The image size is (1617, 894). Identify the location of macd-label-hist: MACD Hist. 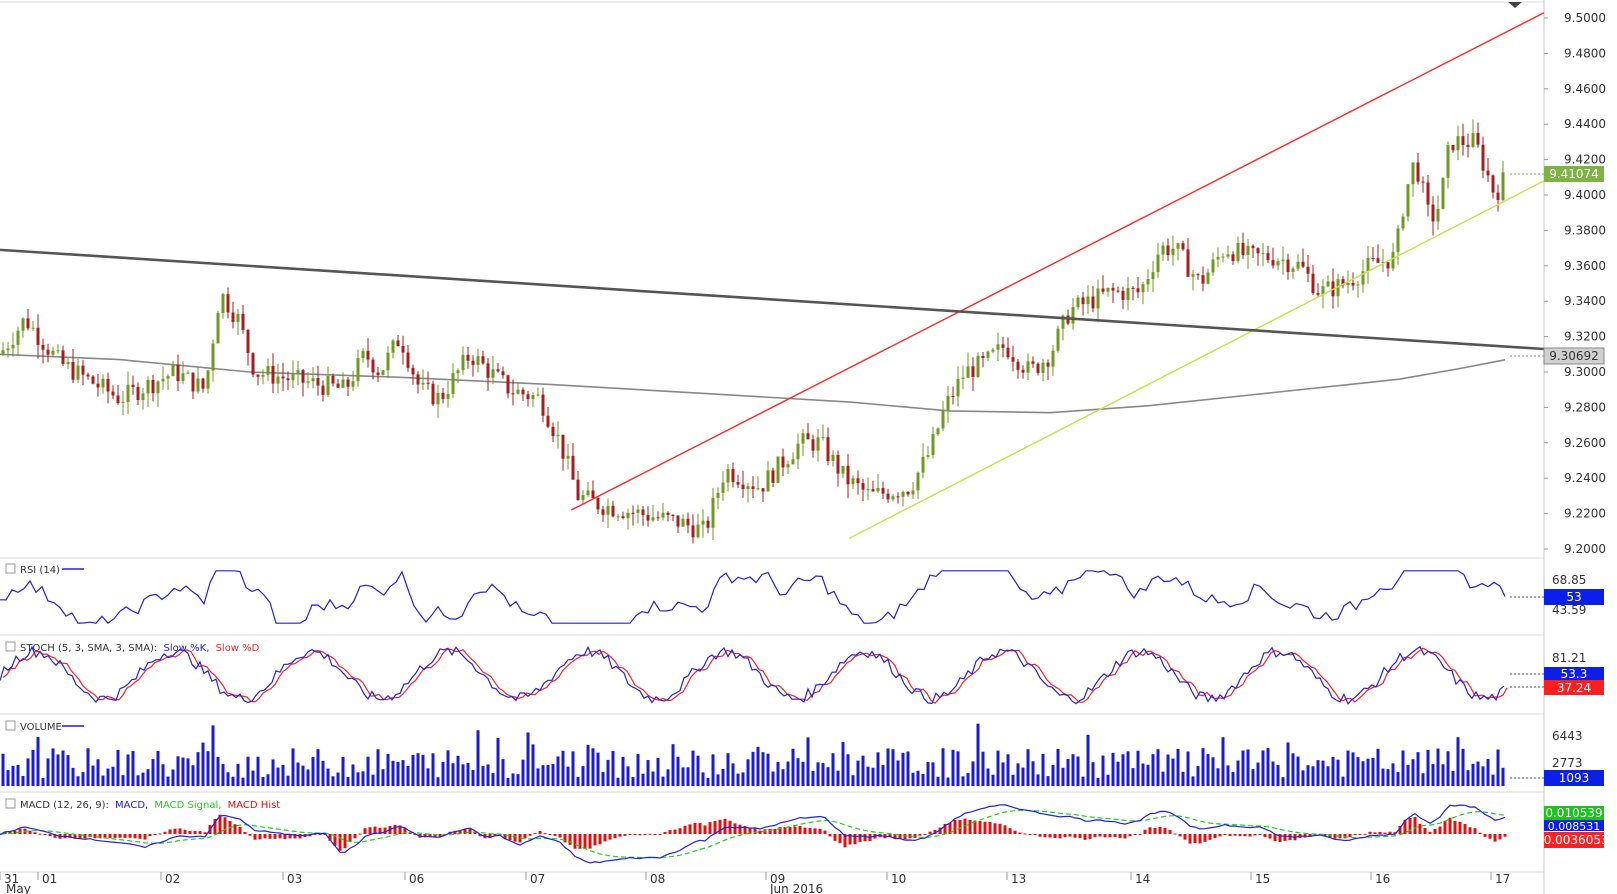
(254, 805).